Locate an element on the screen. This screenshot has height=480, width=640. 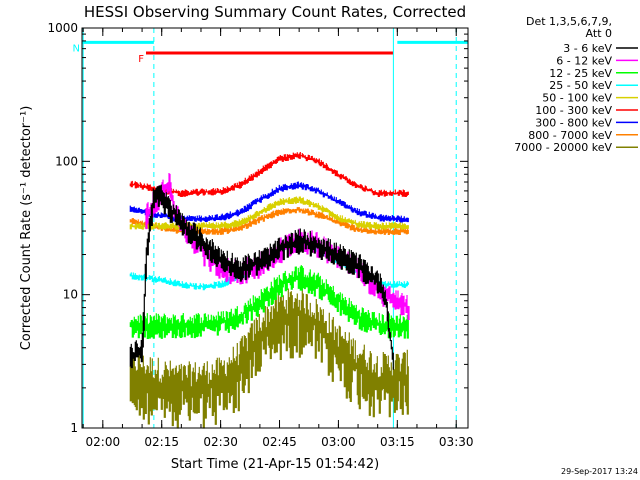
legend-label-25-50-kev: 25 - 50 keV is located at coordinates (580, 85).